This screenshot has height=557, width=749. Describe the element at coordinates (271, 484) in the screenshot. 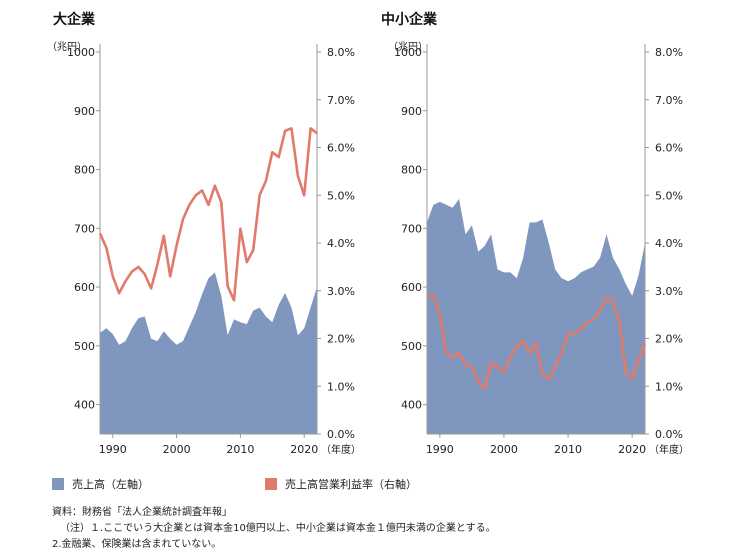

I see `legend-swatch-line` at that location.